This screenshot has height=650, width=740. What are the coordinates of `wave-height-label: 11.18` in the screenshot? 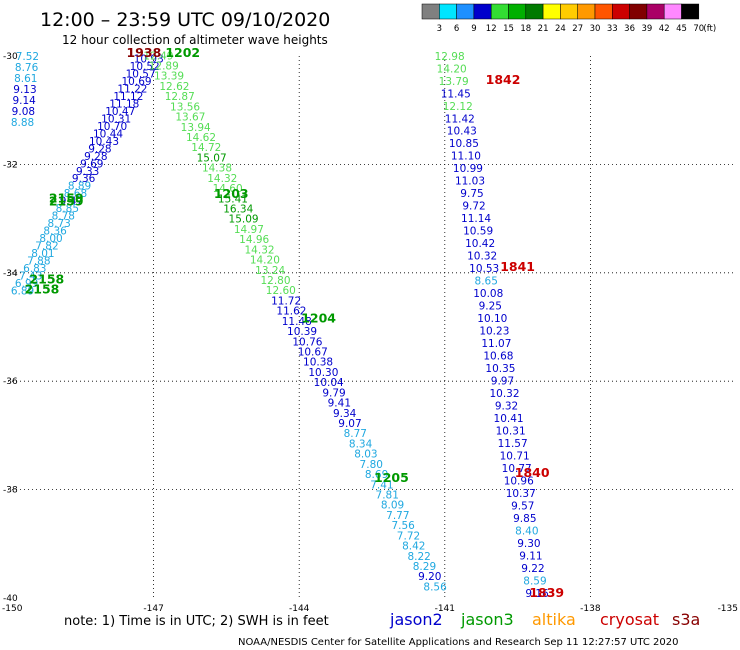 It's located at (124, 104).